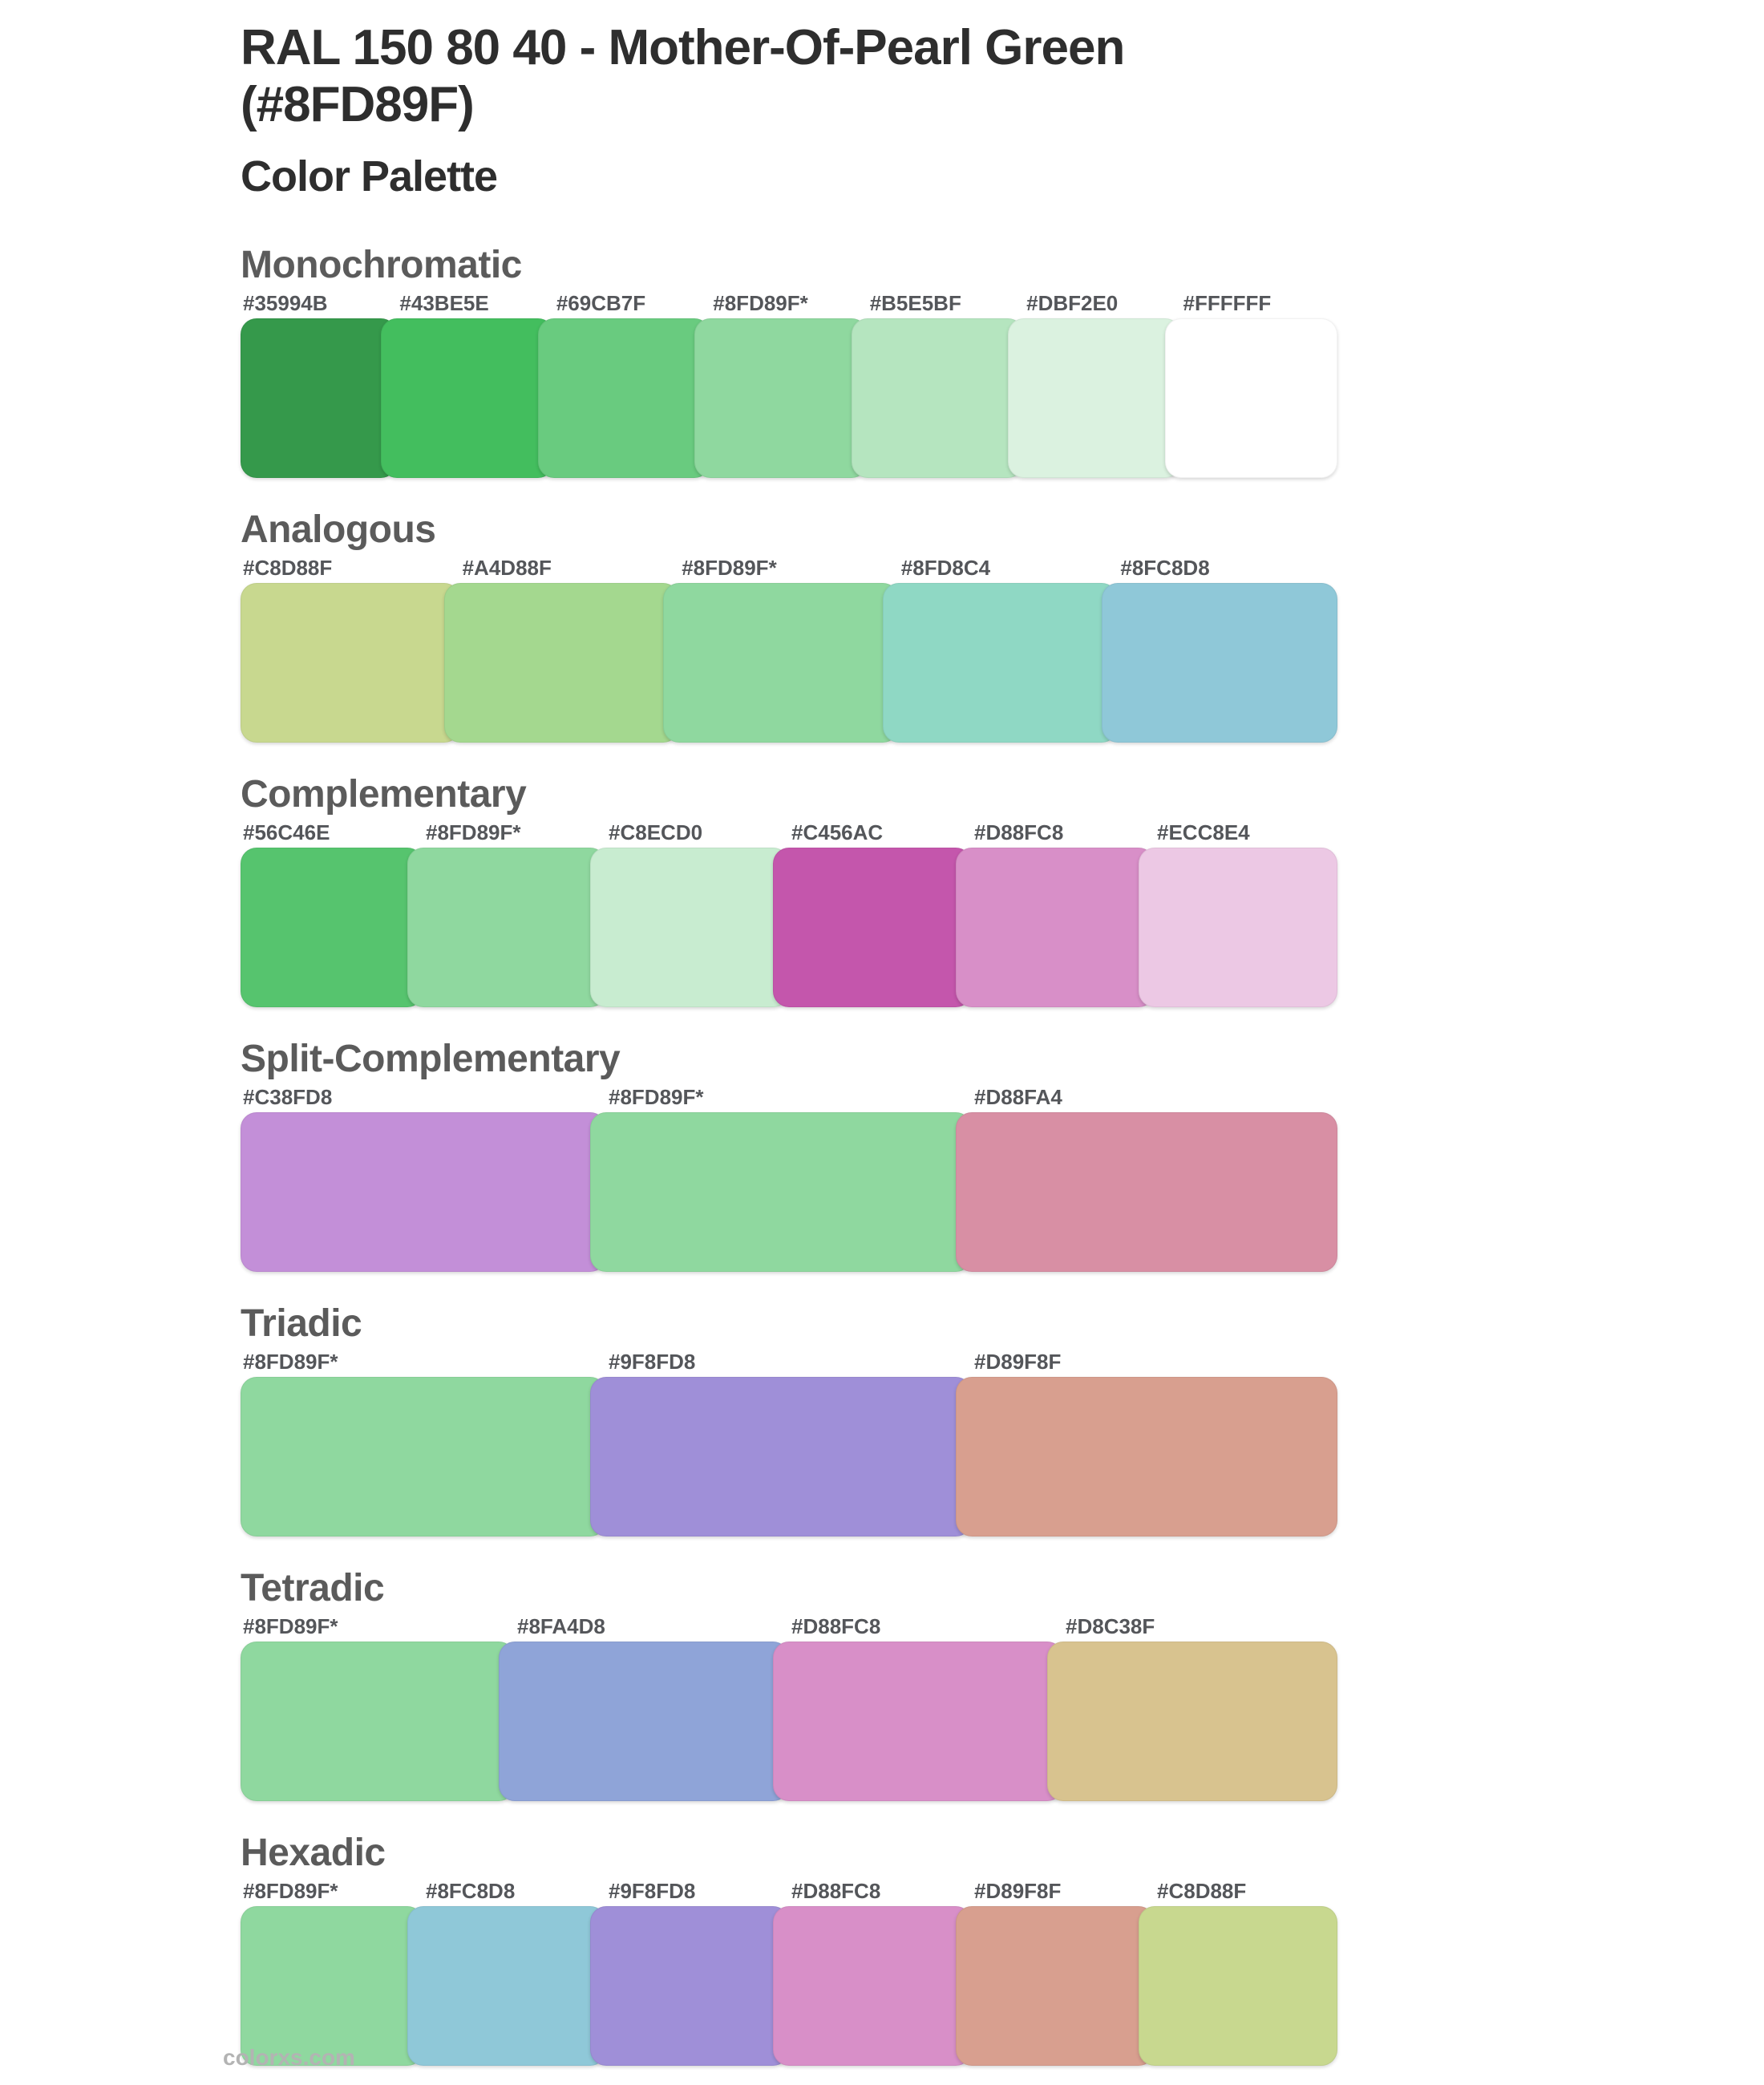  What do you see at coordinates (561, 1625) in the screenshot?
I see `hex-label: #8FA4D8` at bounding box center [561, 1625].